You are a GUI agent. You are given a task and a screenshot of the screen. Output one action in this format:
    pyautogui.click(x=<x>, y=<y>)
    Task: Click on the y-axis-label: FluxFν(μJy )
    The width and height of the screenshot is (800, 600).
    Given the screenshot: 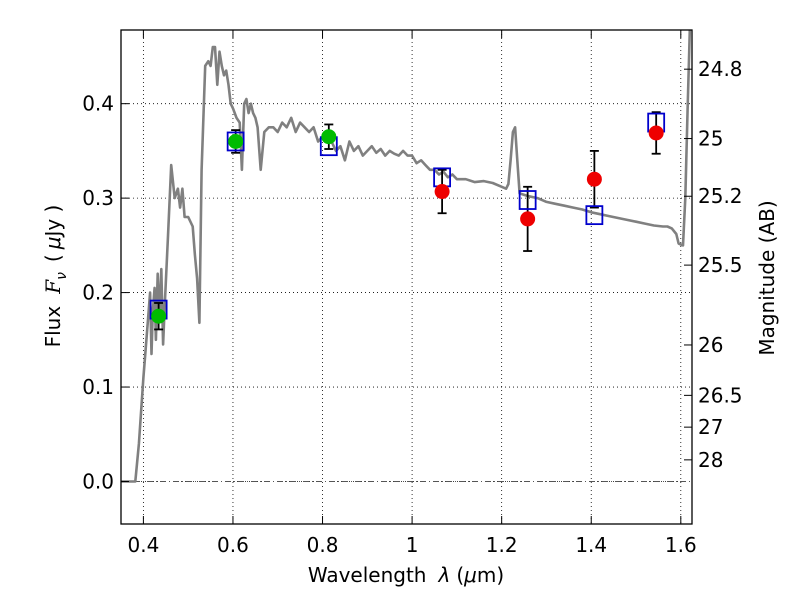 What is the action you would take?
    pyautogui.click(x=55, y=276)
    